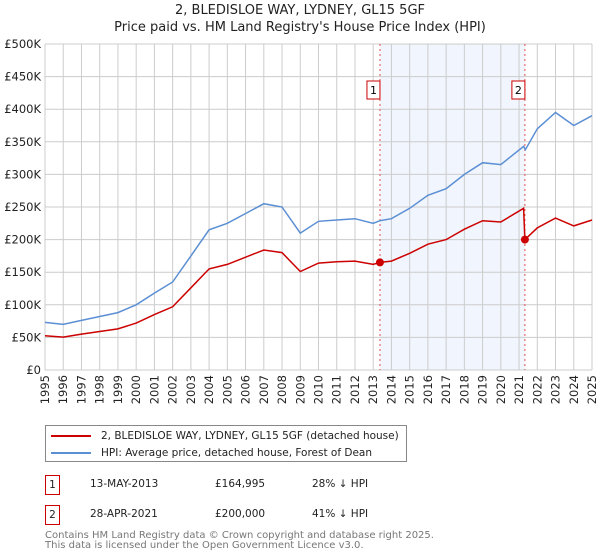  Describe the element at coordinates (240, 484) in the screenshot. I see `transaction-price: £164,995` at that location.